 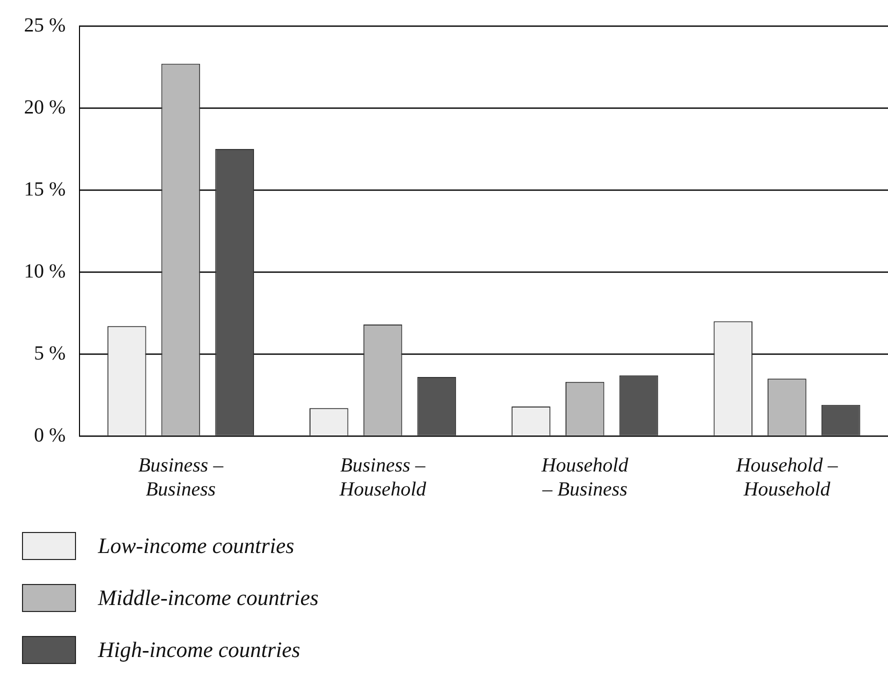 I want to click on legend-label: Low-income countries, so click(x=196, y=546).